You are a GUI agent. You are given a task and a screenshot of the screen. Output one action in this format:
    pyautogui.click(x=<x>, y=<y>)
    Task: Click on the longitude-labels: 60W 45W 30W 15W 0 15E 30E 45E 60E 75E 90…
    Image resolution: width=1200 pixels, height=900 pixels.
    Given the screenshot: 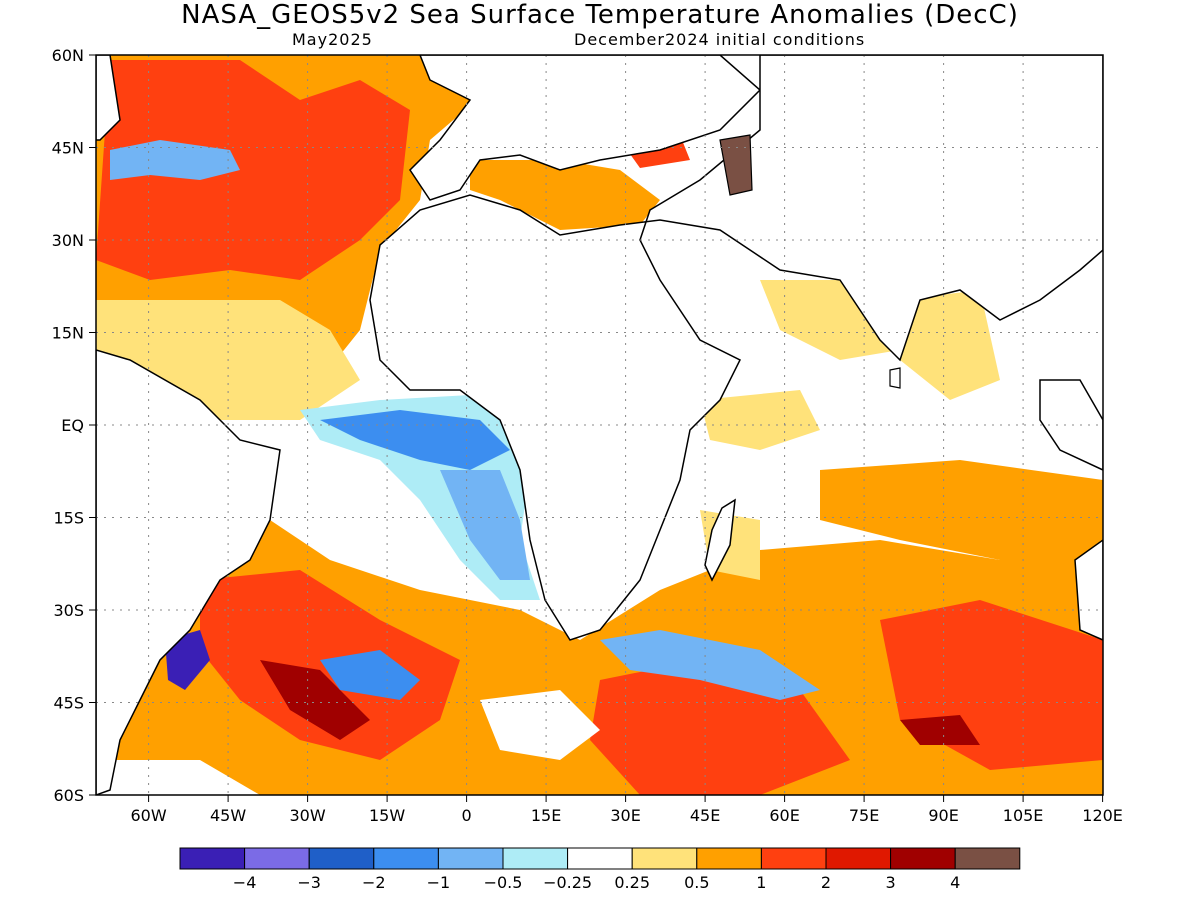 What is the action you would take?
    pyautogui.click(x=627, y=815)
    